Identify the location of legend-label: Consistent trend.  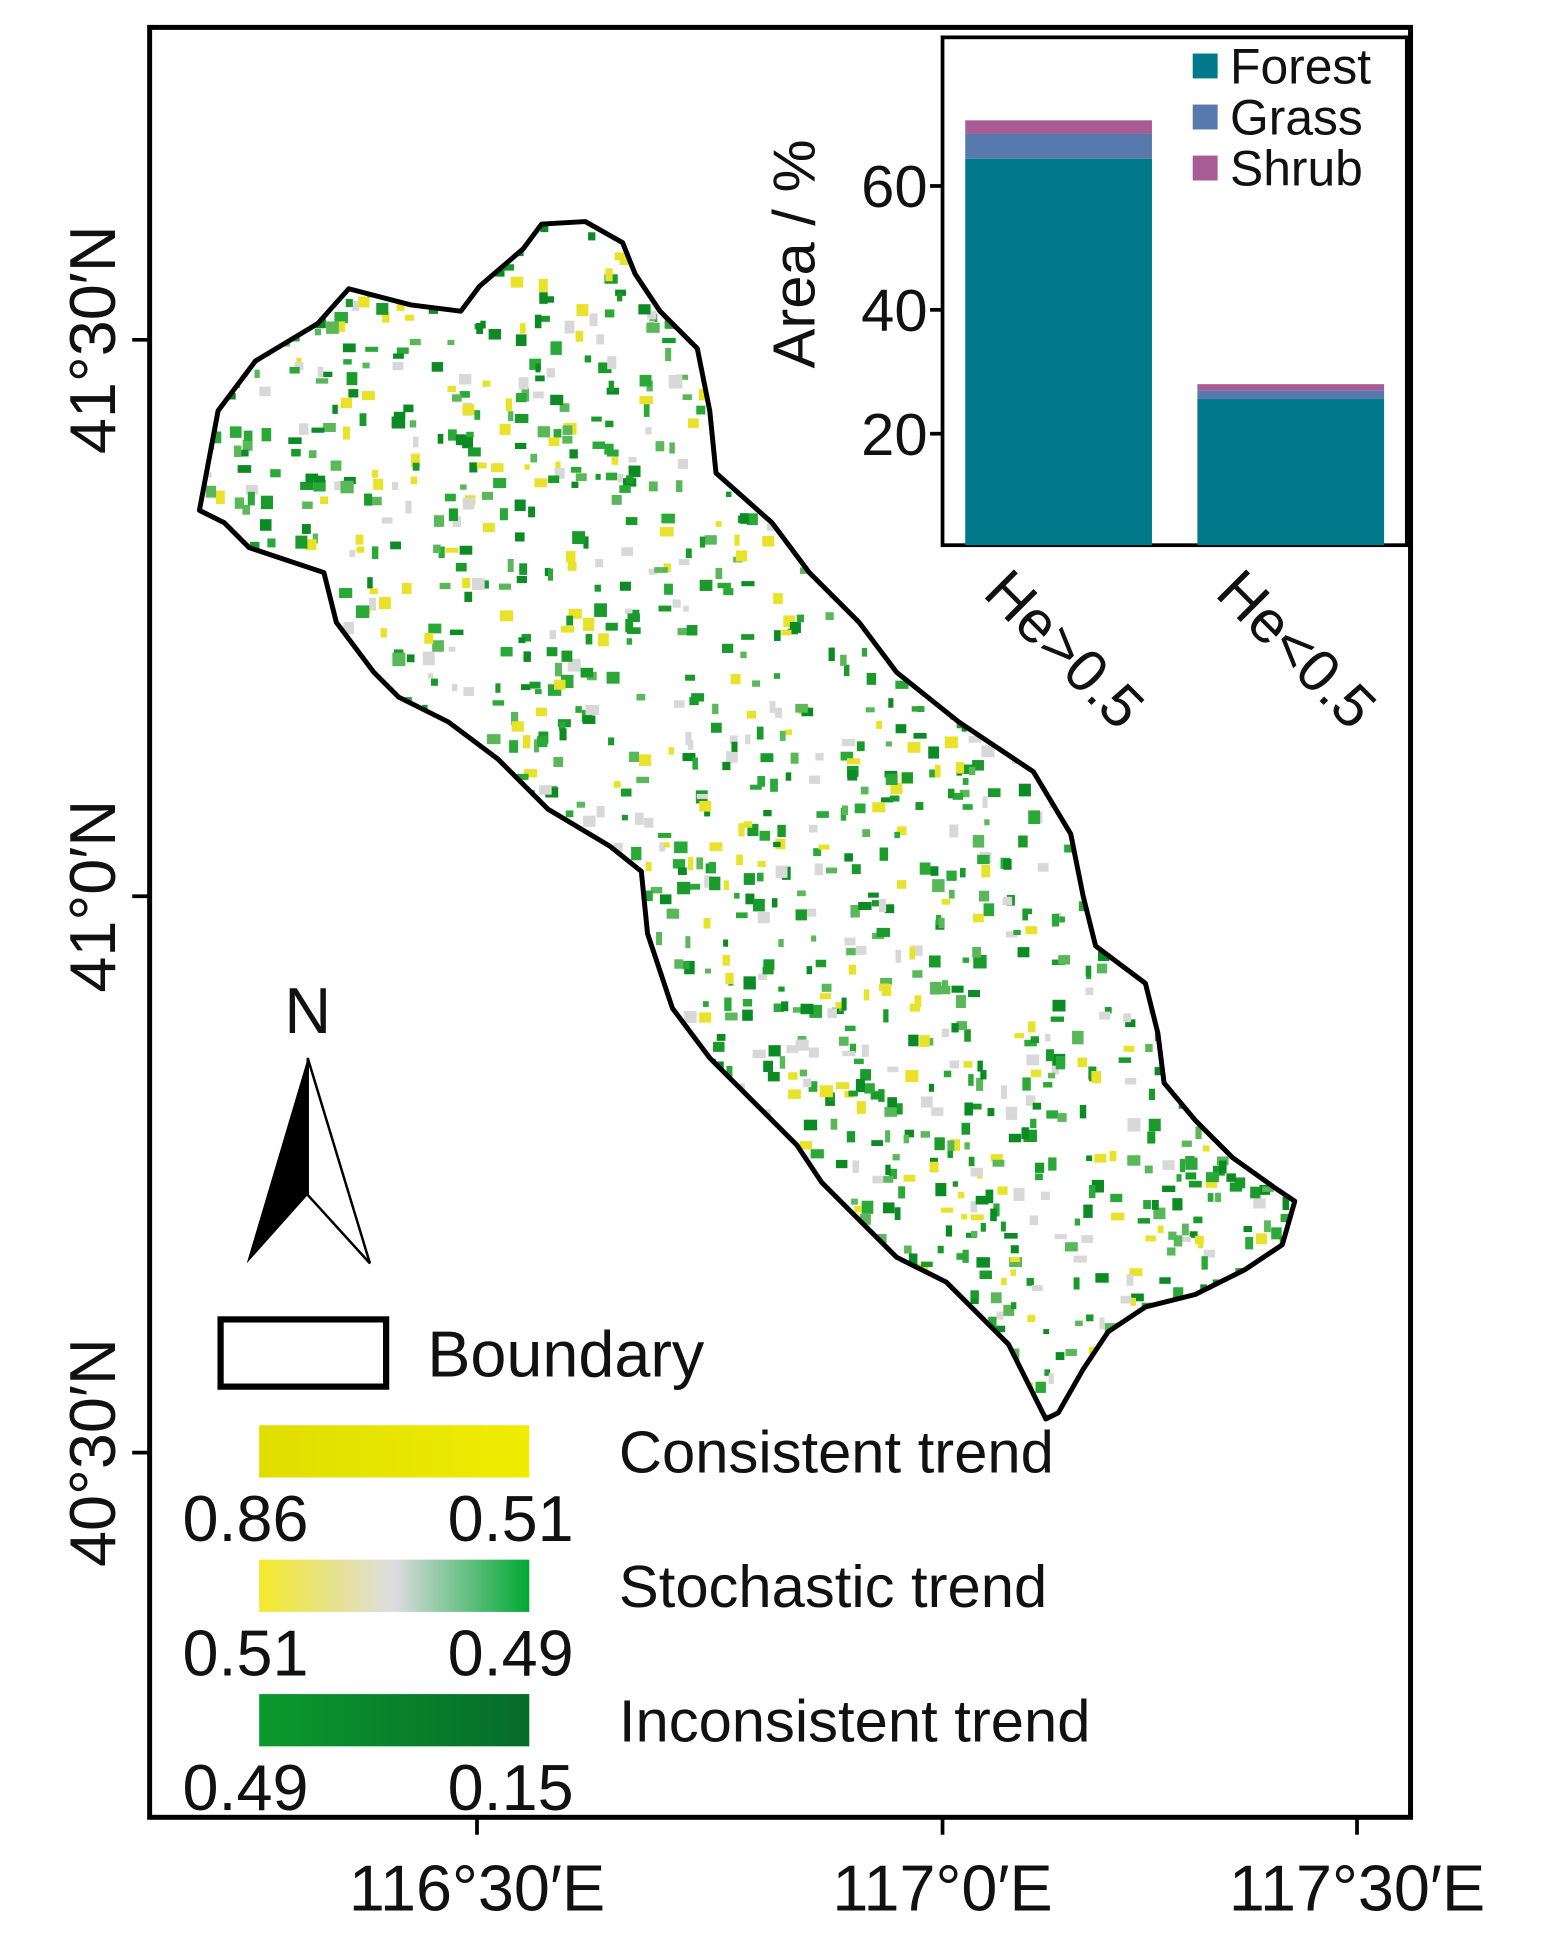
(836, 1452).